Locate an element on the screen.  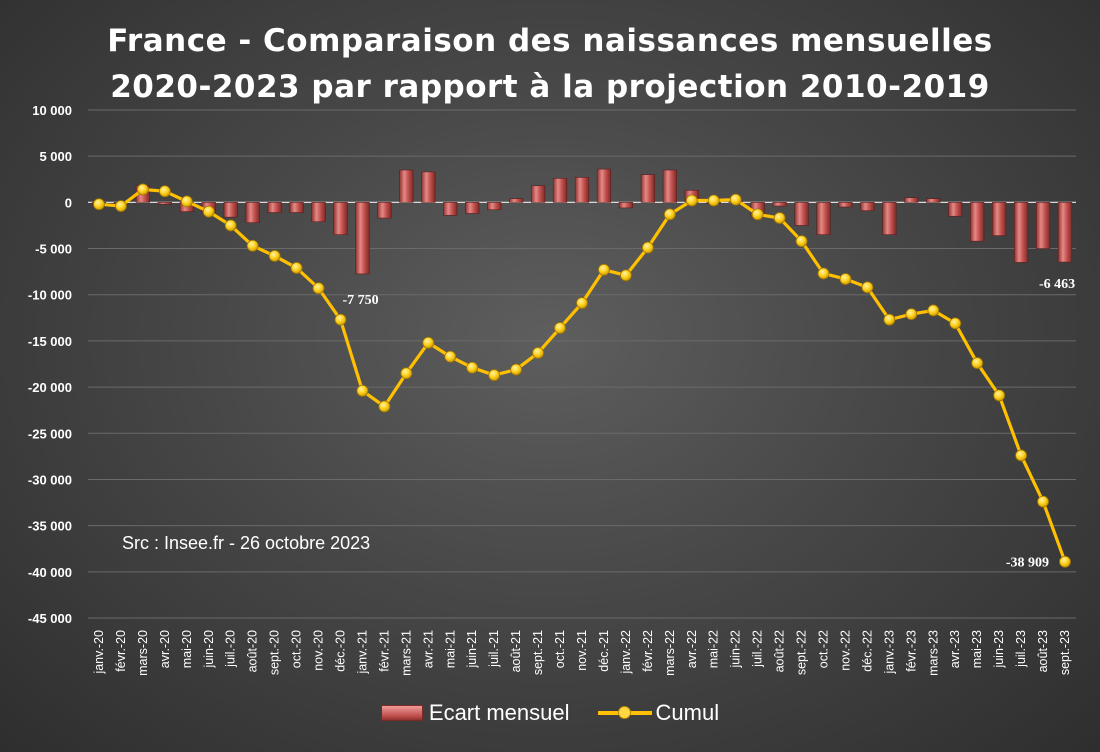
x-tick-label: nov.-22 is located at coordinates (845, 650).